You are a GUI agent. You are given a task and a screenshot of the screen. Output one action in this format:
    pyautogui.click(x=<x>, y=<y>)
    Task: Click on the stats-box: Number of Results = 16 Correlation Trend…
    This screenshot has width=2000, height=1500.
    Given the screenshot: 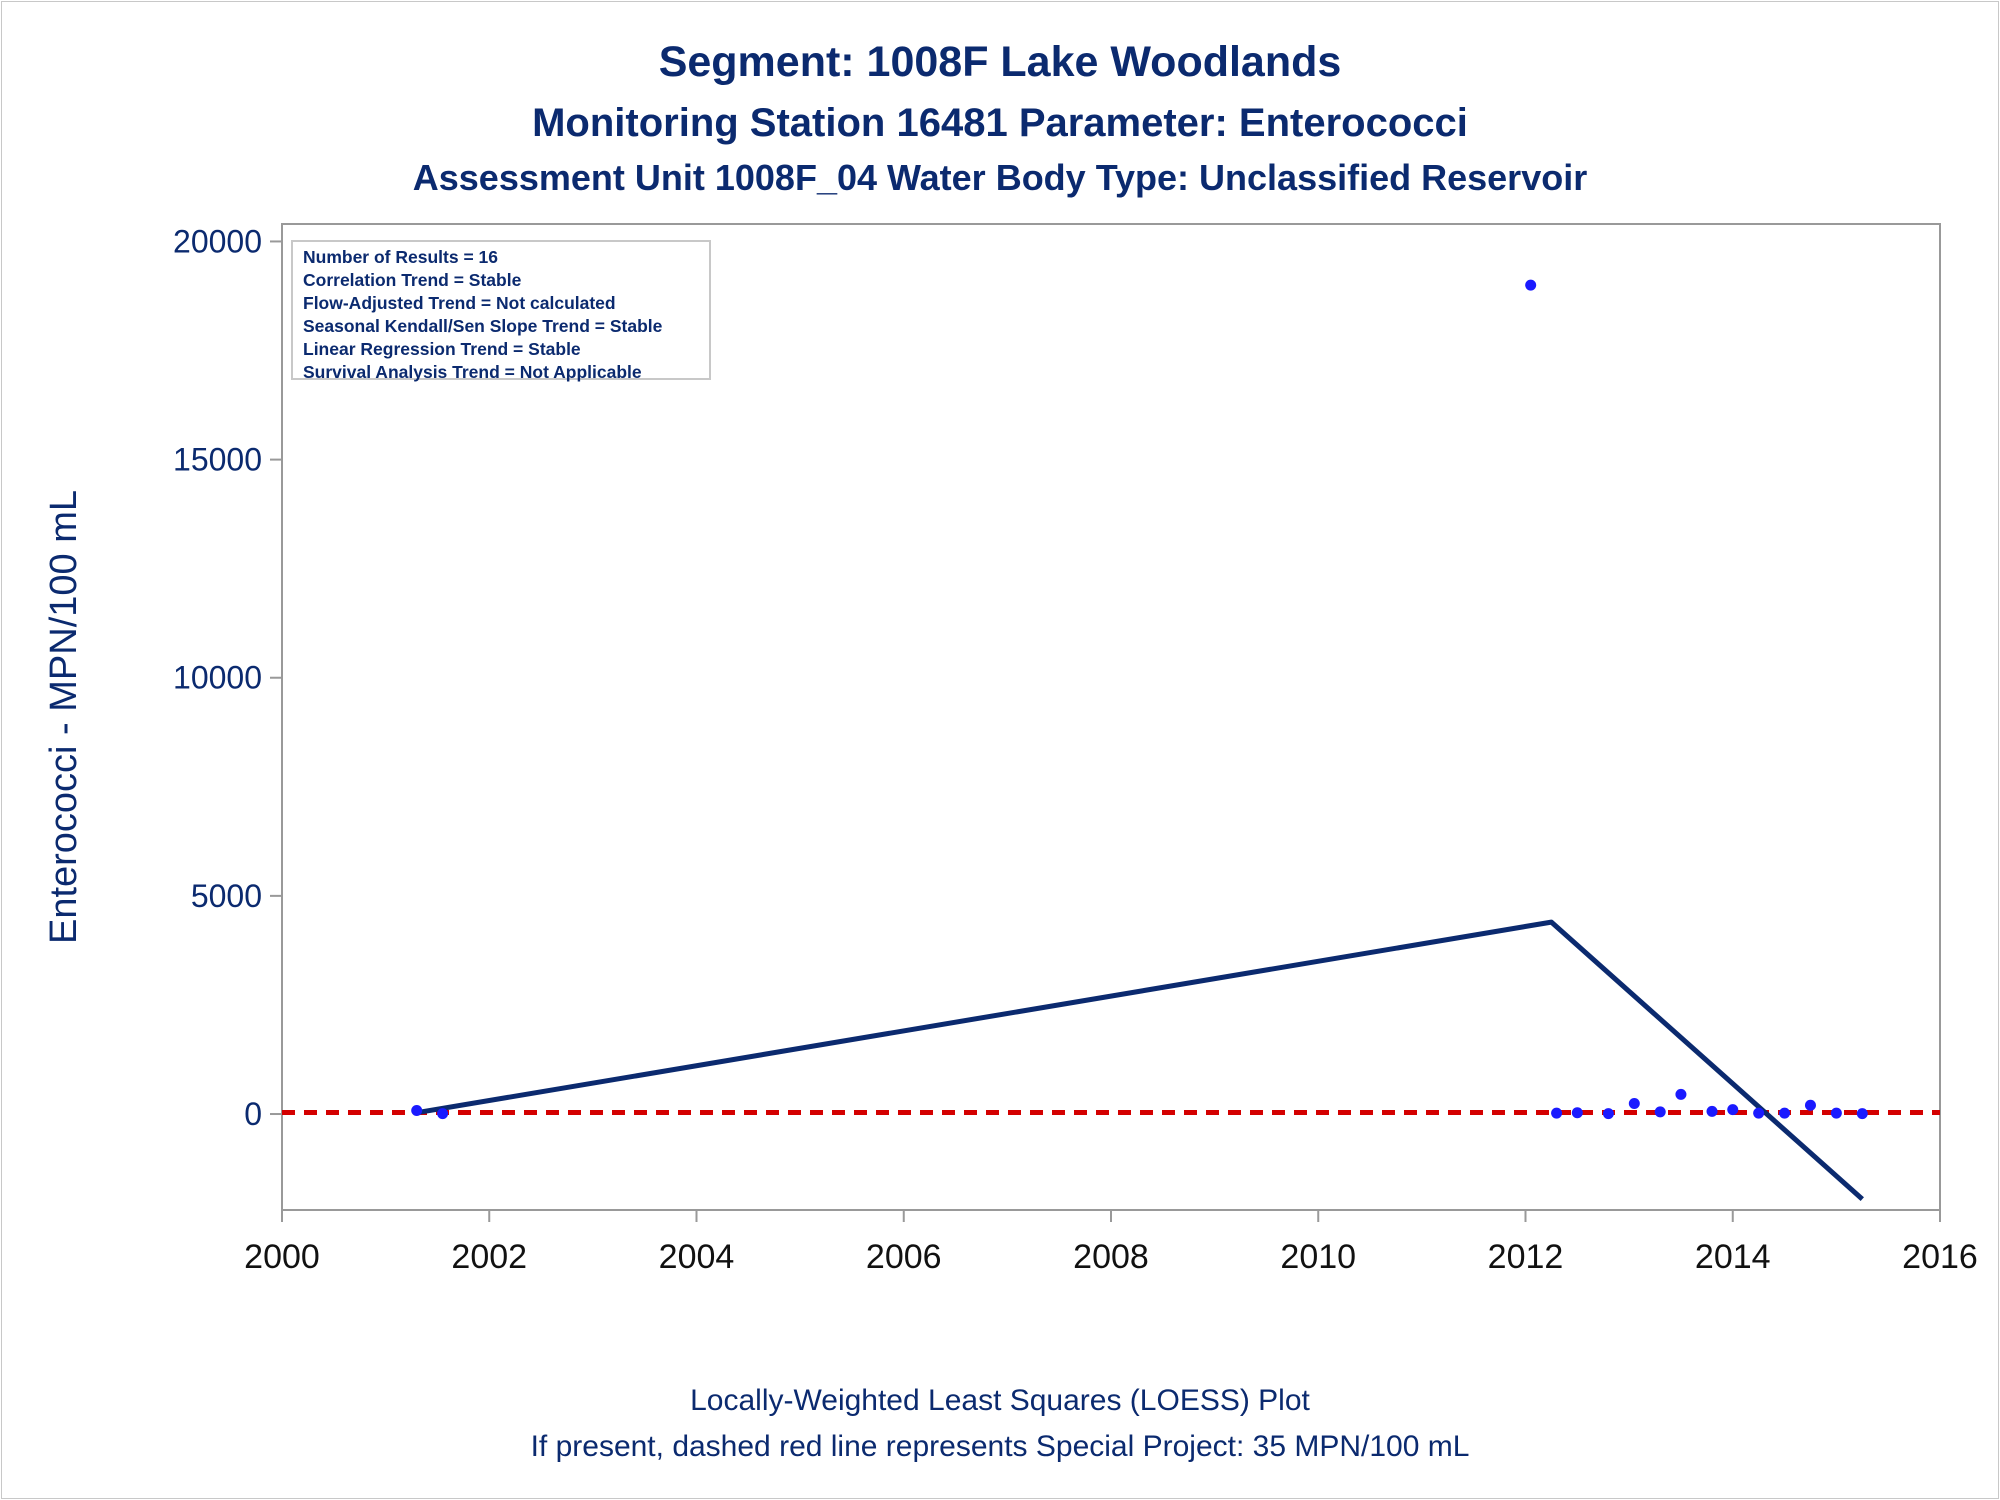 What is the action you would take?
    pyautogui.click(x=501, y=311)
    